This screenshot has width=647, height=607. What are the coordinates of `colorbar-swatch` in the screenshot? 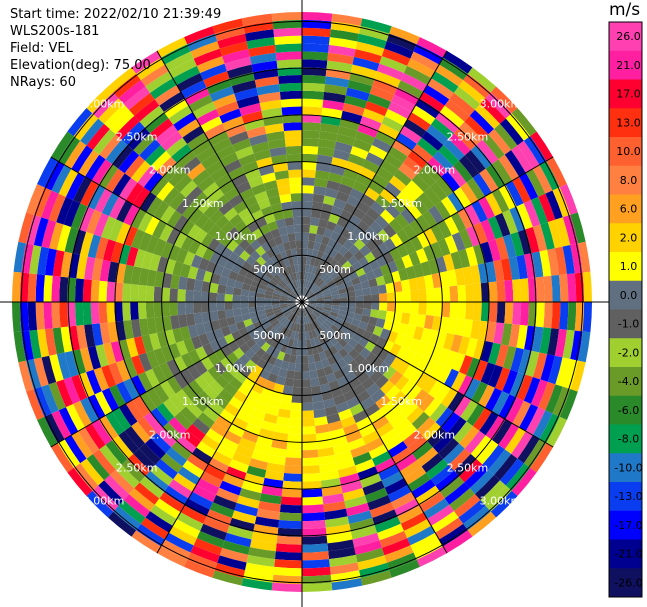 It's located at (625, 583).